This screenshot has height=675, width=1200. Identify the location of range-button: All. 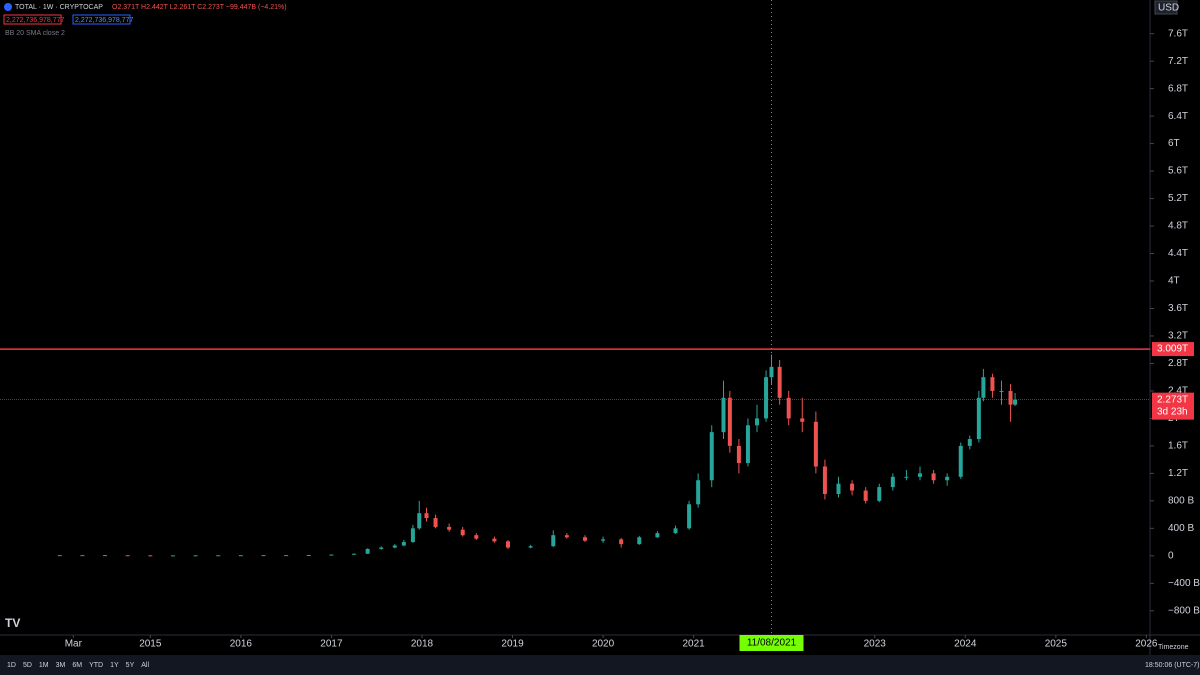
(145, 665).